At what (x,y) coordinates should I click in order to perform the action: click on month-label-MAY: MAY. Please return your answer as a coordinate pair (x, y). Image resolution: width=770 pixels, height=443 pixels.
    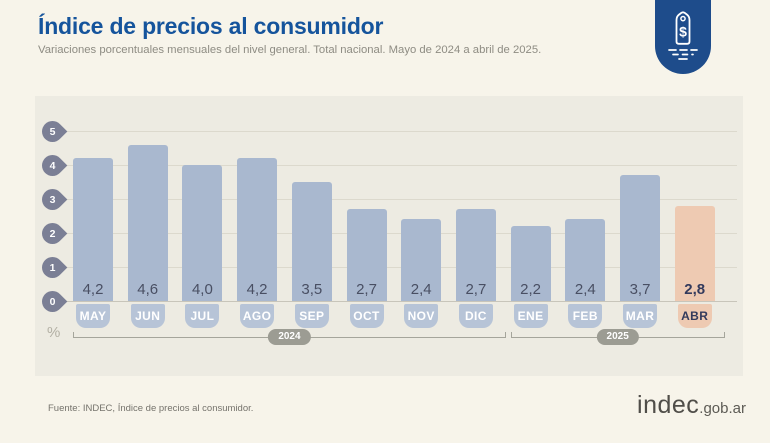
    Looking at the image, I should click on (93, 316).